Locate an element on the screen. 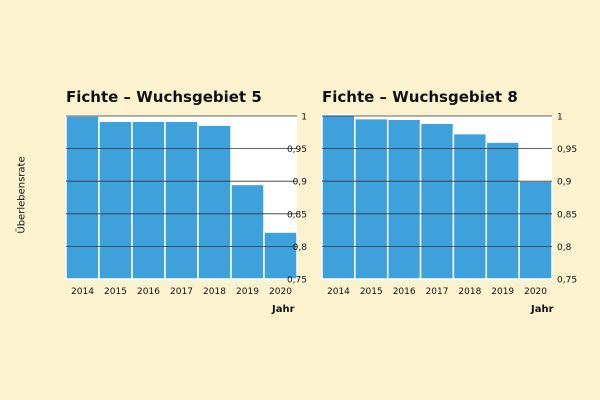 Image resolution: width=600 pixels, height=400 pixels. chart-2-x-axis-label: Jahr is located at coordinates (542, 309).